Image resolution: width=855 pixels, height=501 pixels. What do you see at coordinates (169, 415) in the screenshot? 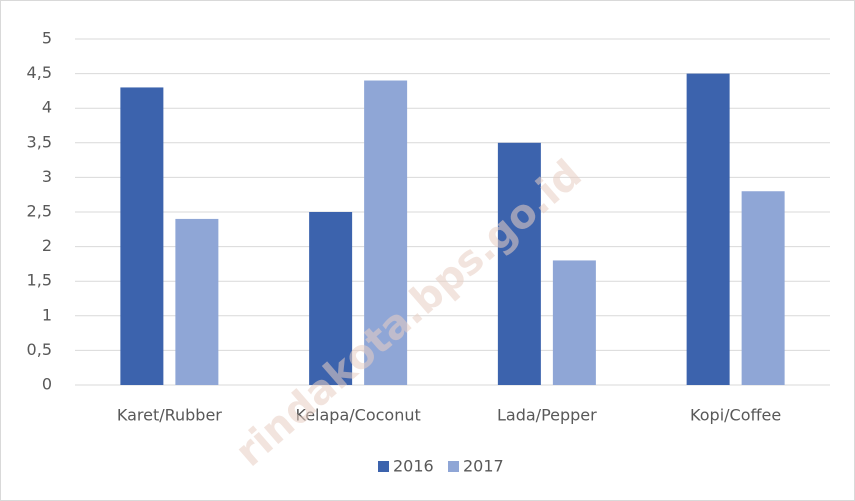
I see `x-tick-label: Karet/Rubber` at bounding box center [169, 415].